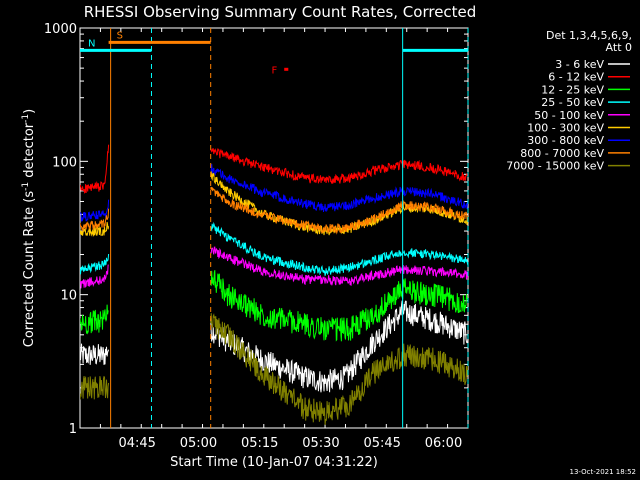 The height and width of the screenshot is (480, 640). Describe the element at coordinates (565, 128) in the screenshot. I see `legend-label: 100 - 300 keV` at that location.